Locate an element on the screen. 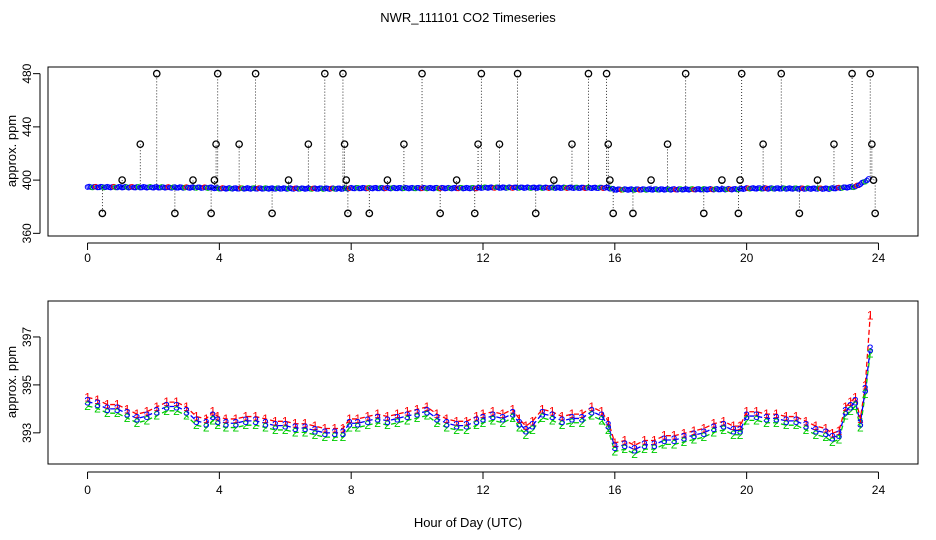 The height and width of the screenshot is (540, 936). bottom-y-axis-label: approx. ppm is located at coordinates (11, 382).